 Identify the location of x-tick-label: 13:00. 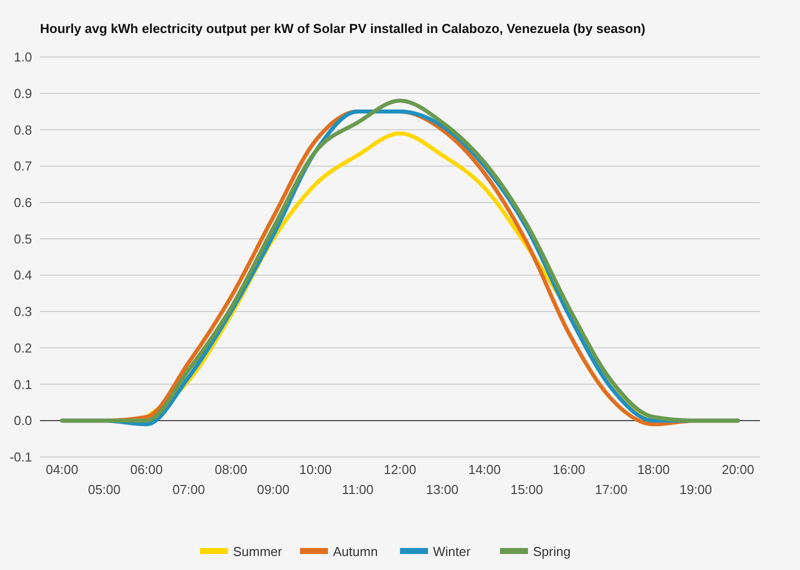
(442, 489).